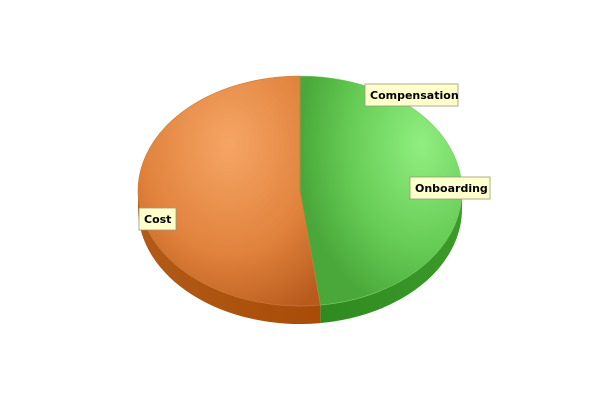 The width and height of the screenshot is (600, 405). I want to click on slice-label-onboarding: Onboarding, so click(450, 188).